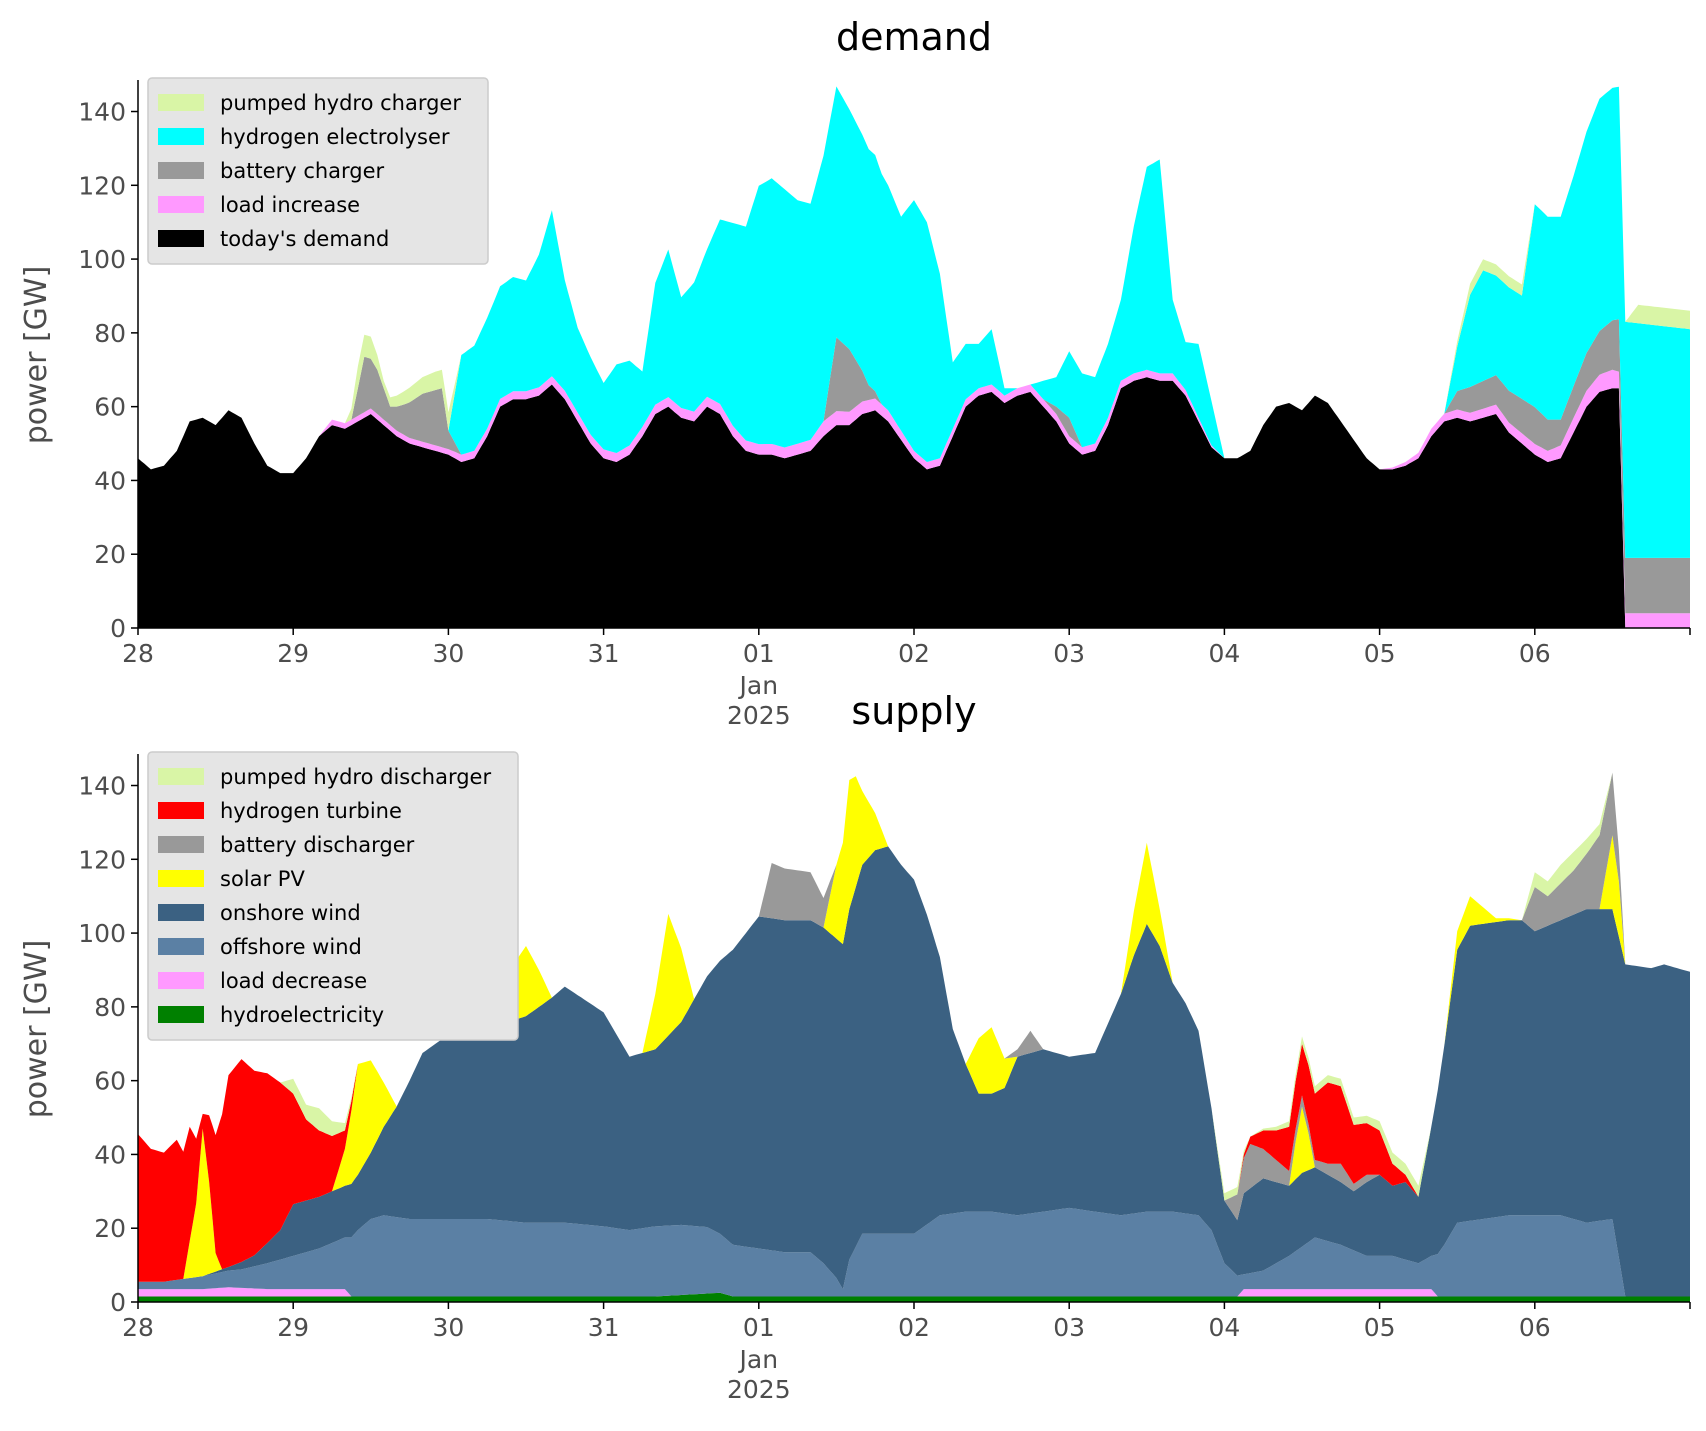  Describe the element at coordinates (1535, 653) in the screenshot. I see `demand-xtick-label: 06` at that location.